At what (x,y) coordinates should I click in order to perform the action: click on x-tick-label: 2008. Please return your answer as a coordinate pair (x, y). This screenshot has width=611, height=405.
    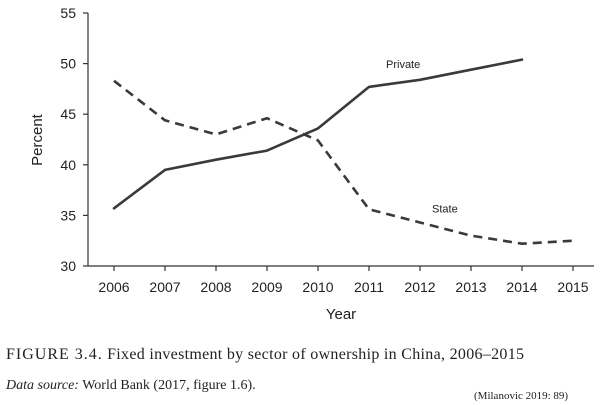
    Looking at the image, I should click on (215, 287).